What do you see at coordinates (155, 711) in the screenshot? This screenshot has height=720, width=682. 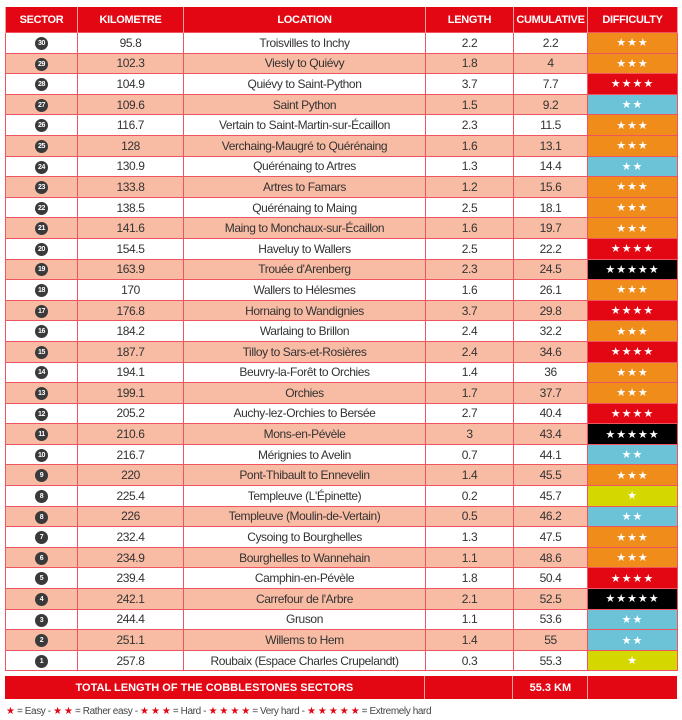 I see `star-icon: ★ ★ ★` at bounding box center [155, 711].